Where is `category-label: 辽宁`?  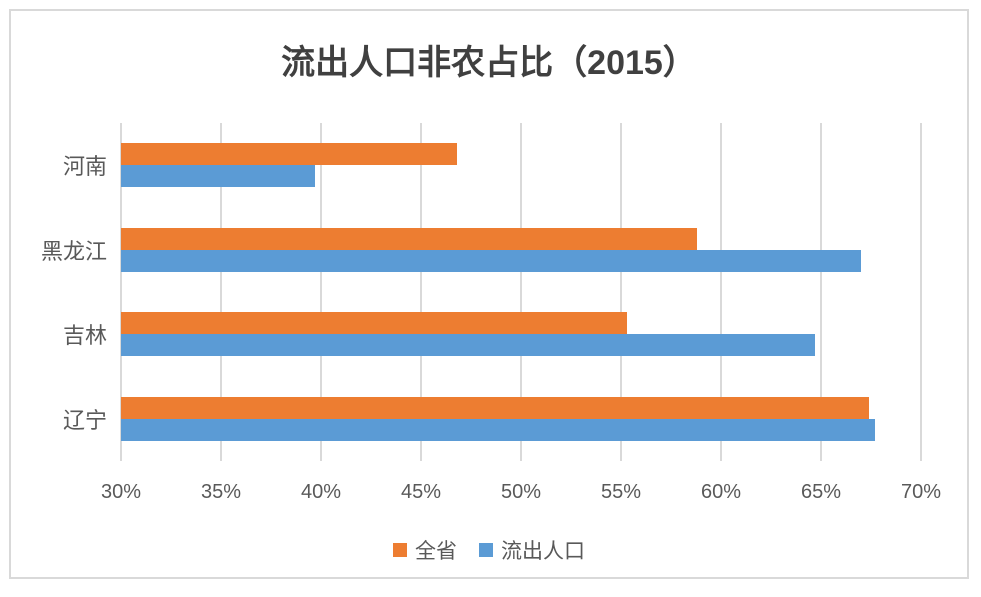 category-label: 辽宁 is located at coordinates (84, 420).